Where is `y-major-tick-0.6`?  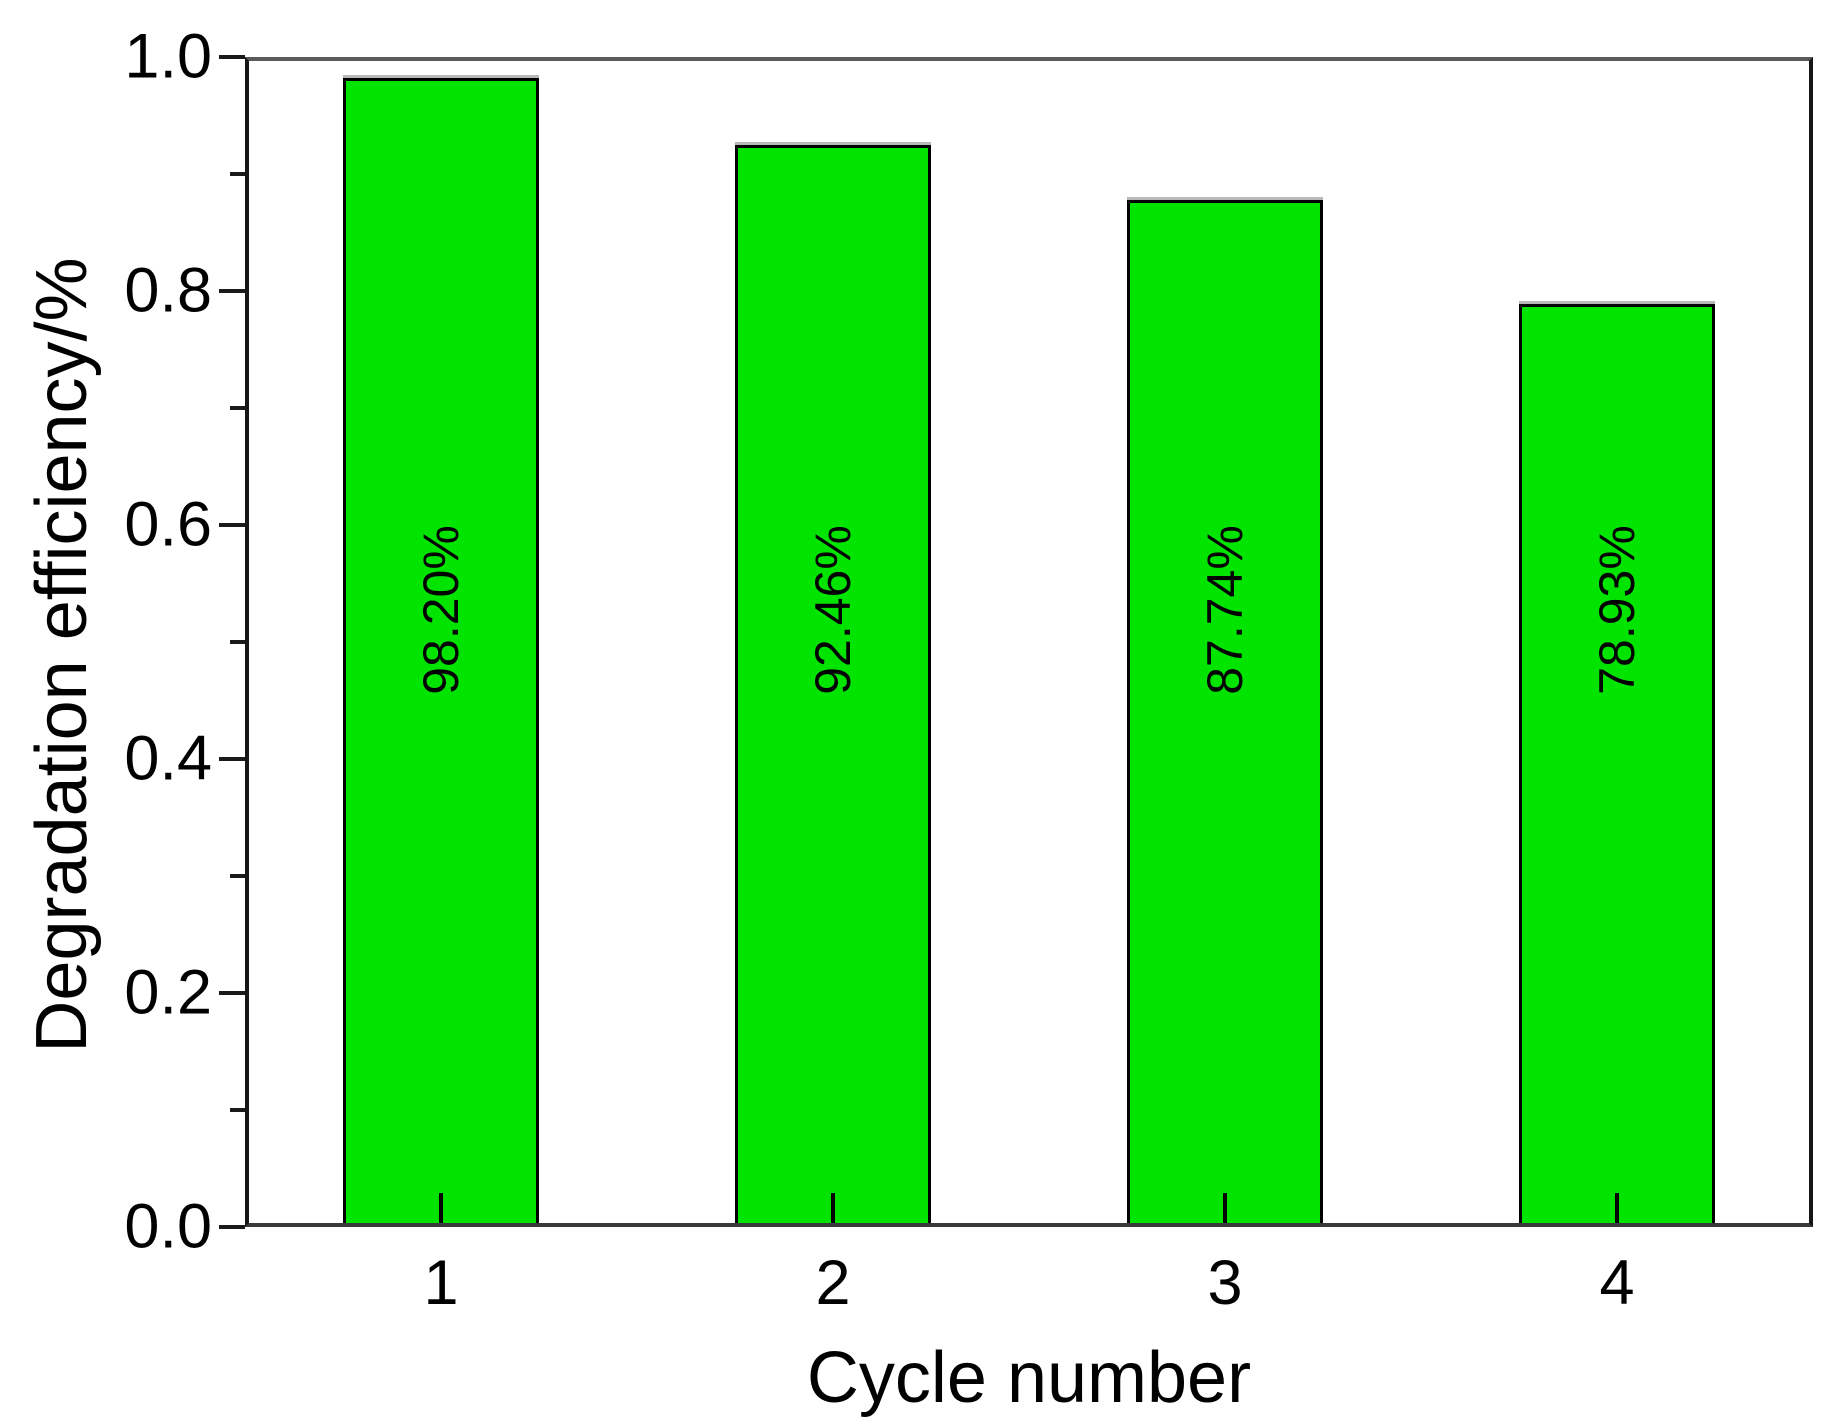 y-major-tick-0.6 is located at coordinates (232, 525).